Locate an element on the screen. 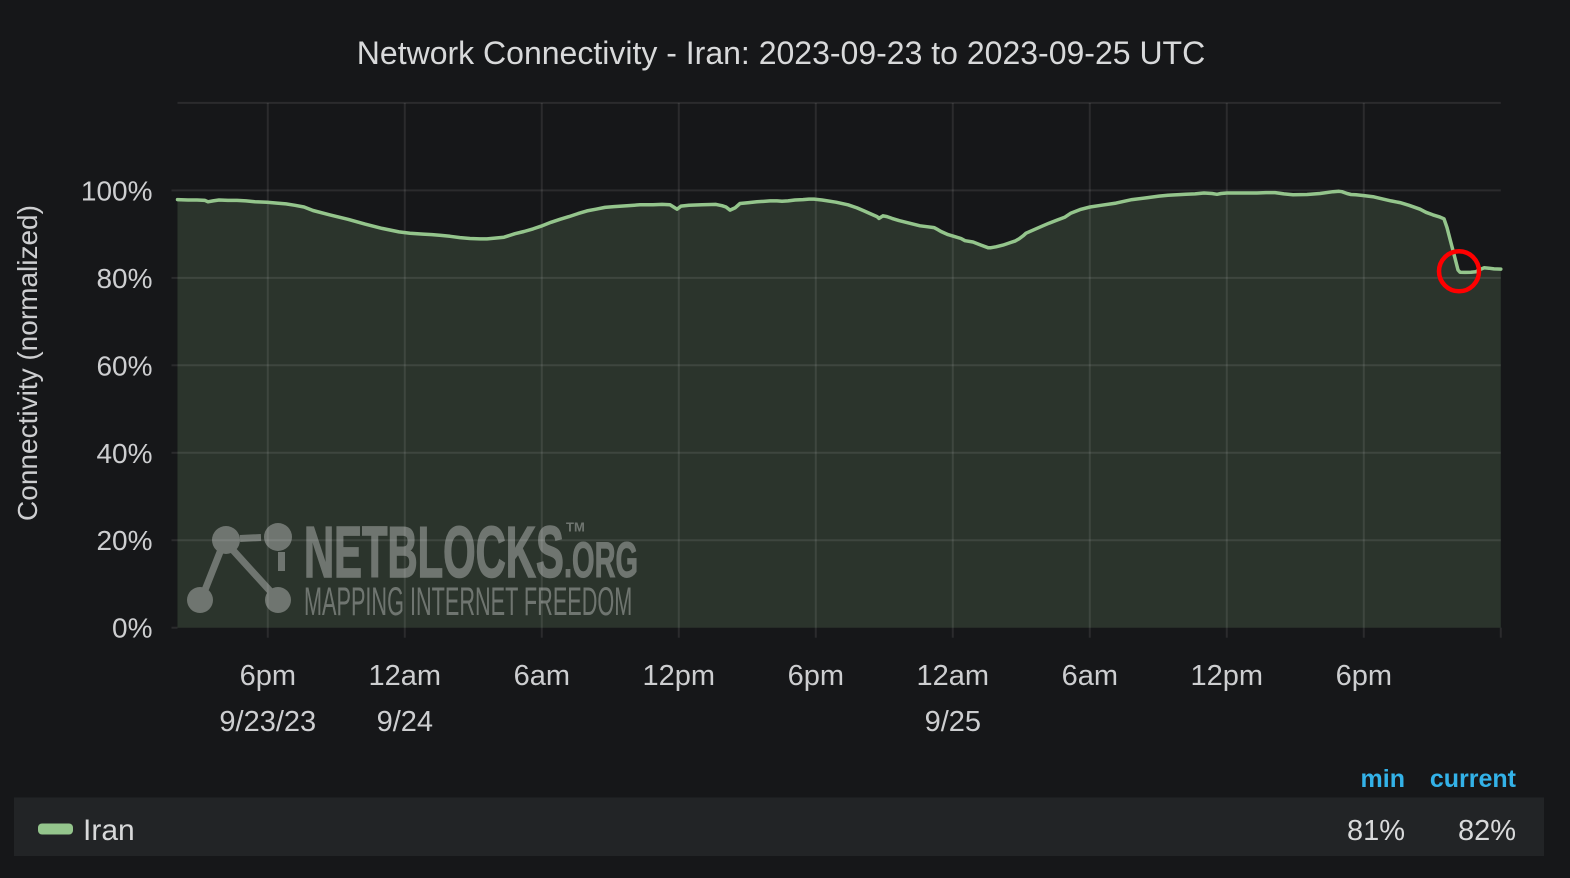 Image resolution: width=1570 pixels, height=878 pixels. svg-text: 9/23/23 is located at coordinates (267, 722).